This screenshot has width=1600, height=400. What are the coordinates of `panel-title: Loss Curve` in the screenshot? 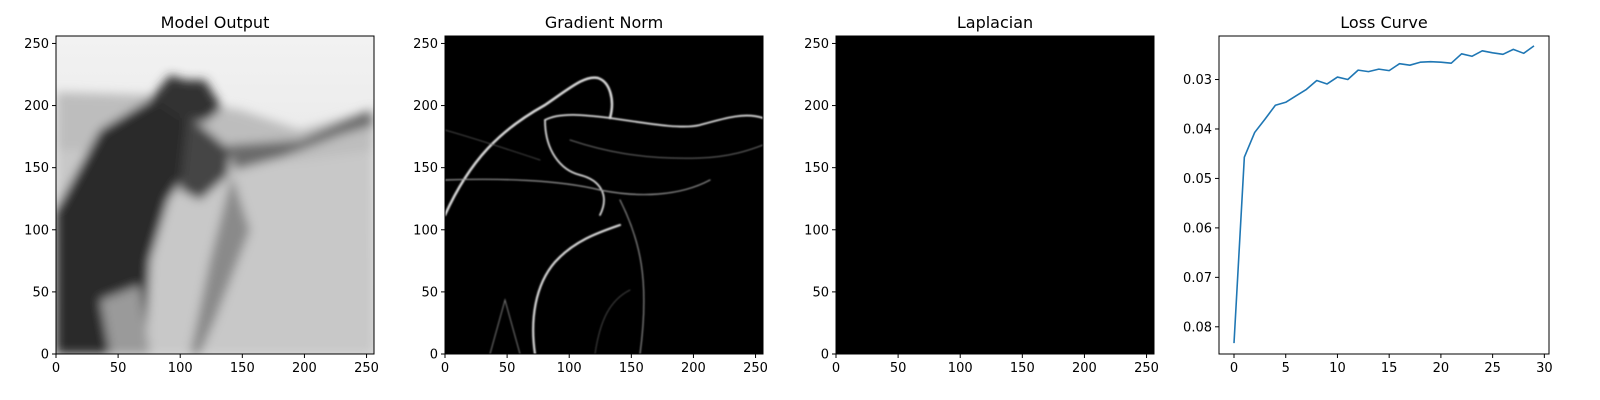 It's located at (1383, 22).